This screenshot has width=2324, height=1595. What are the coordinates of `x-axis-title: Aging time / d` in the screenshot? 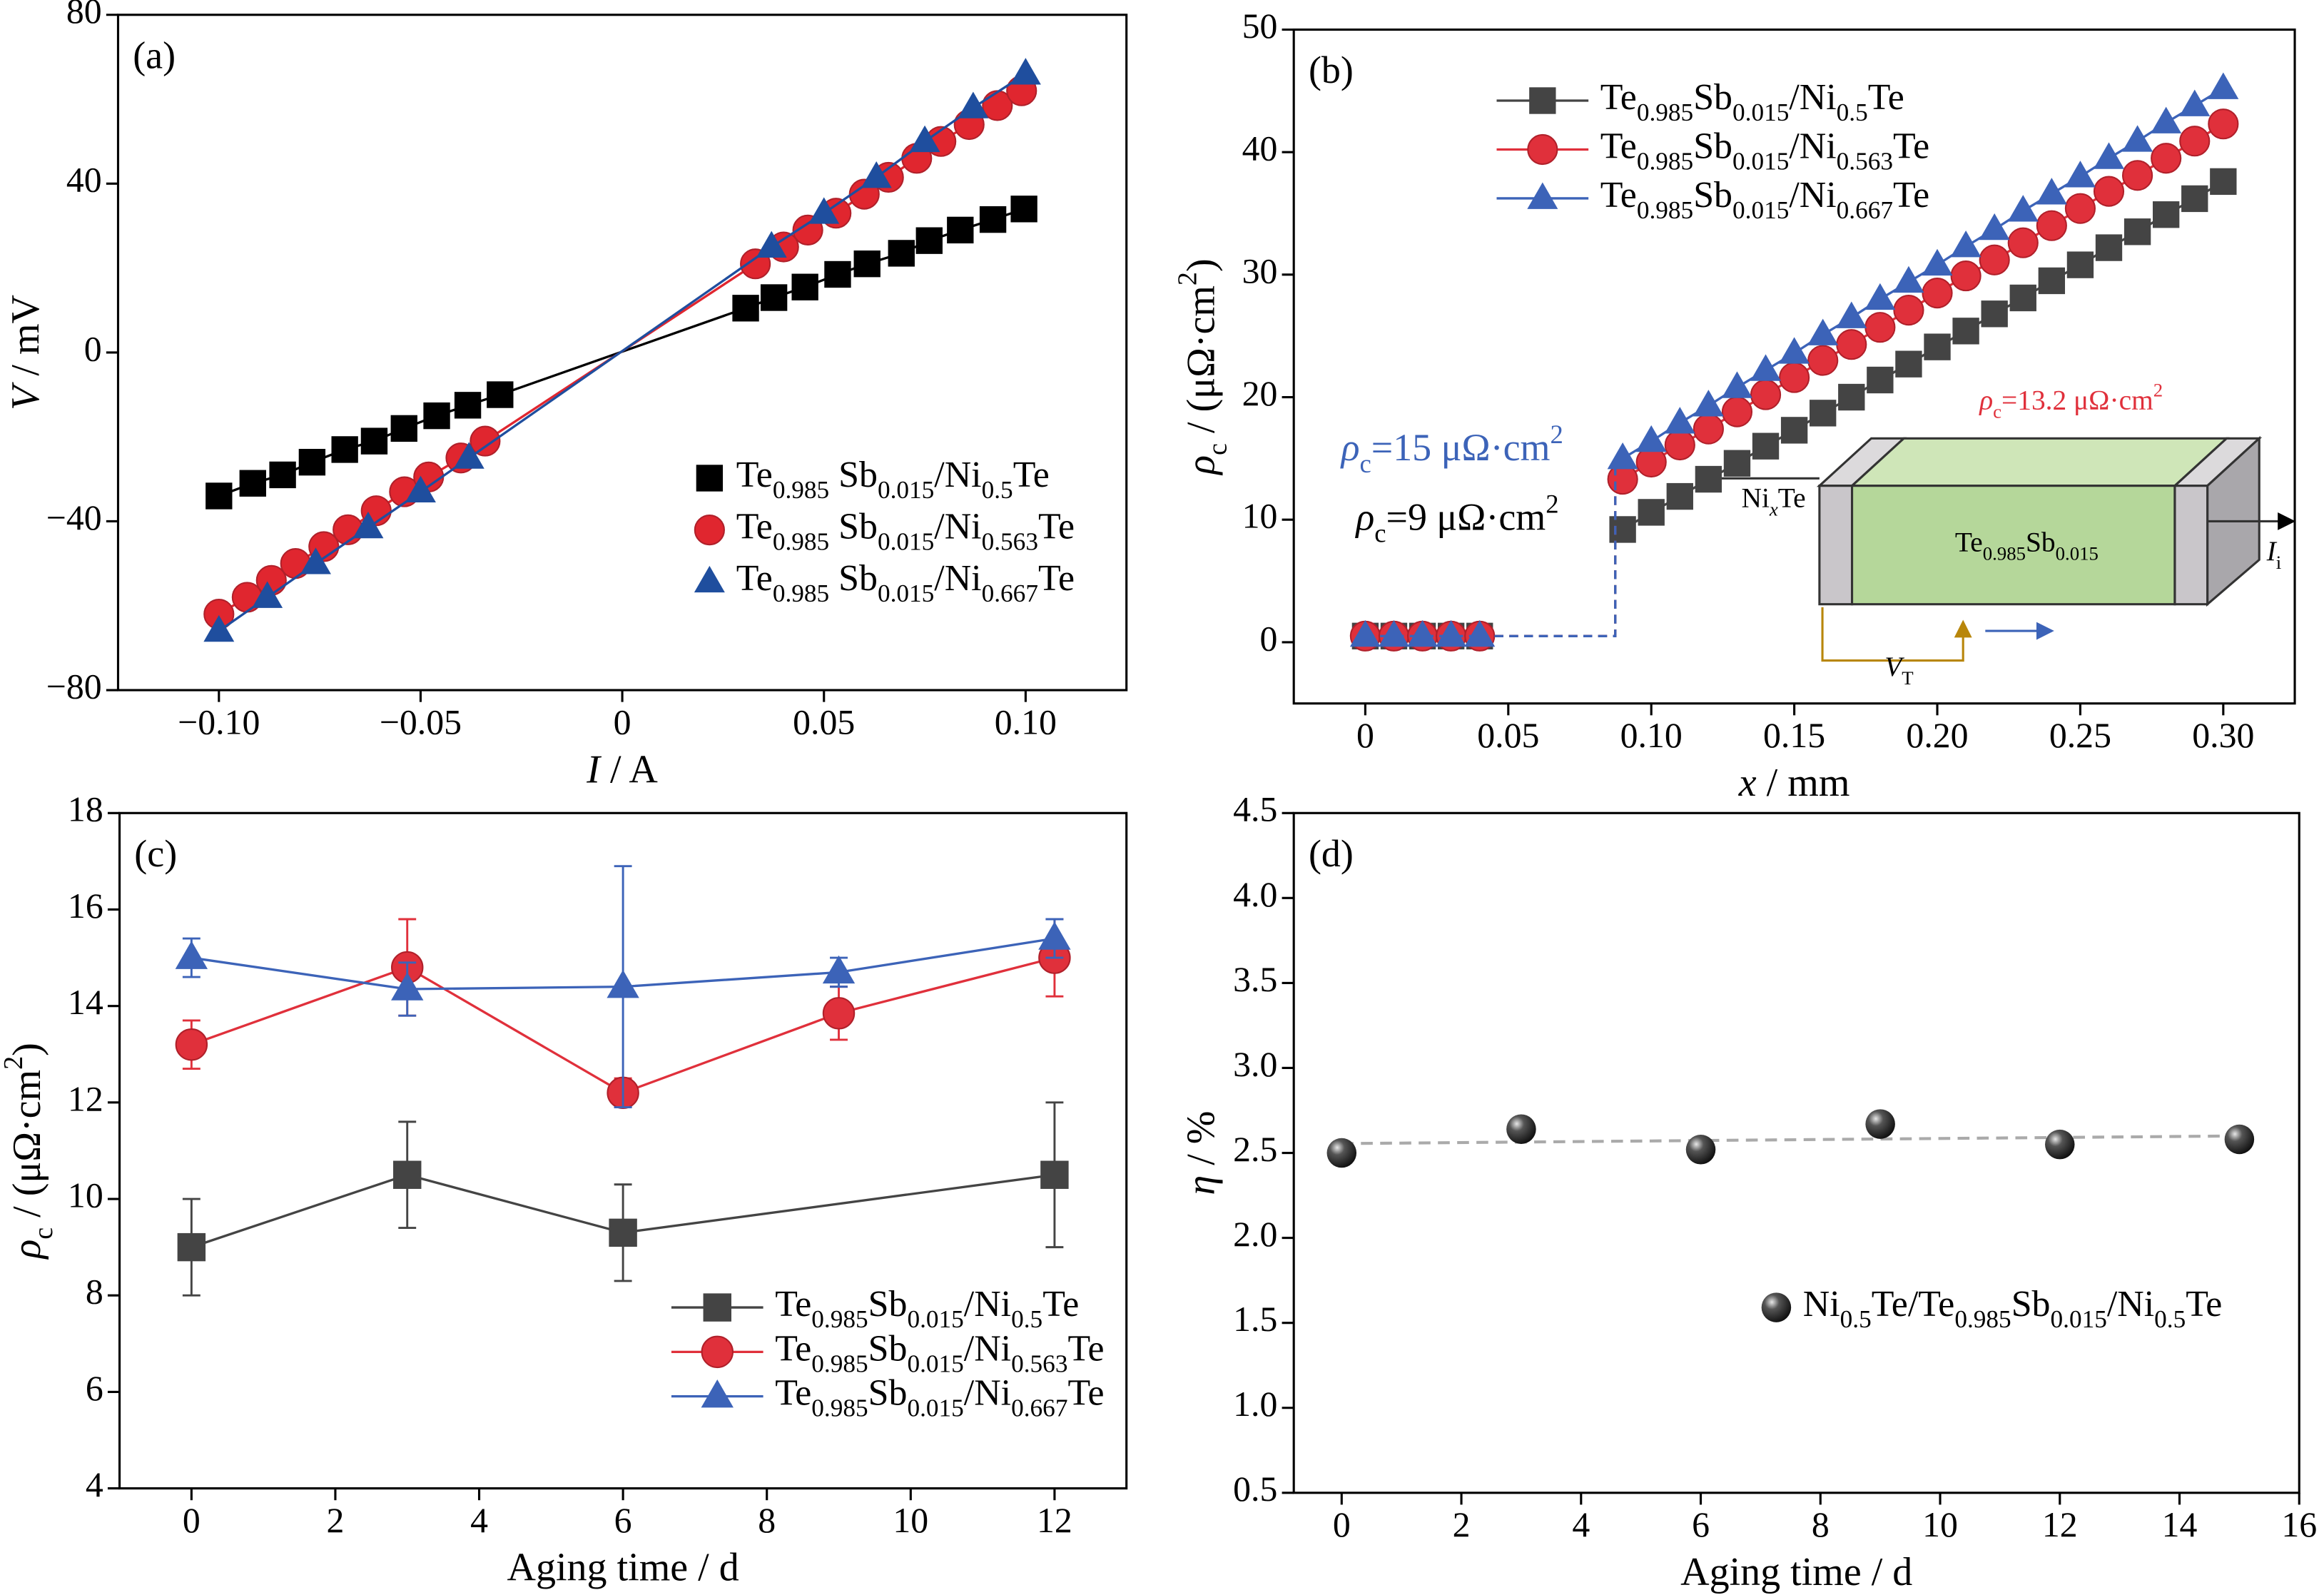 It's located at (1796, 1572).